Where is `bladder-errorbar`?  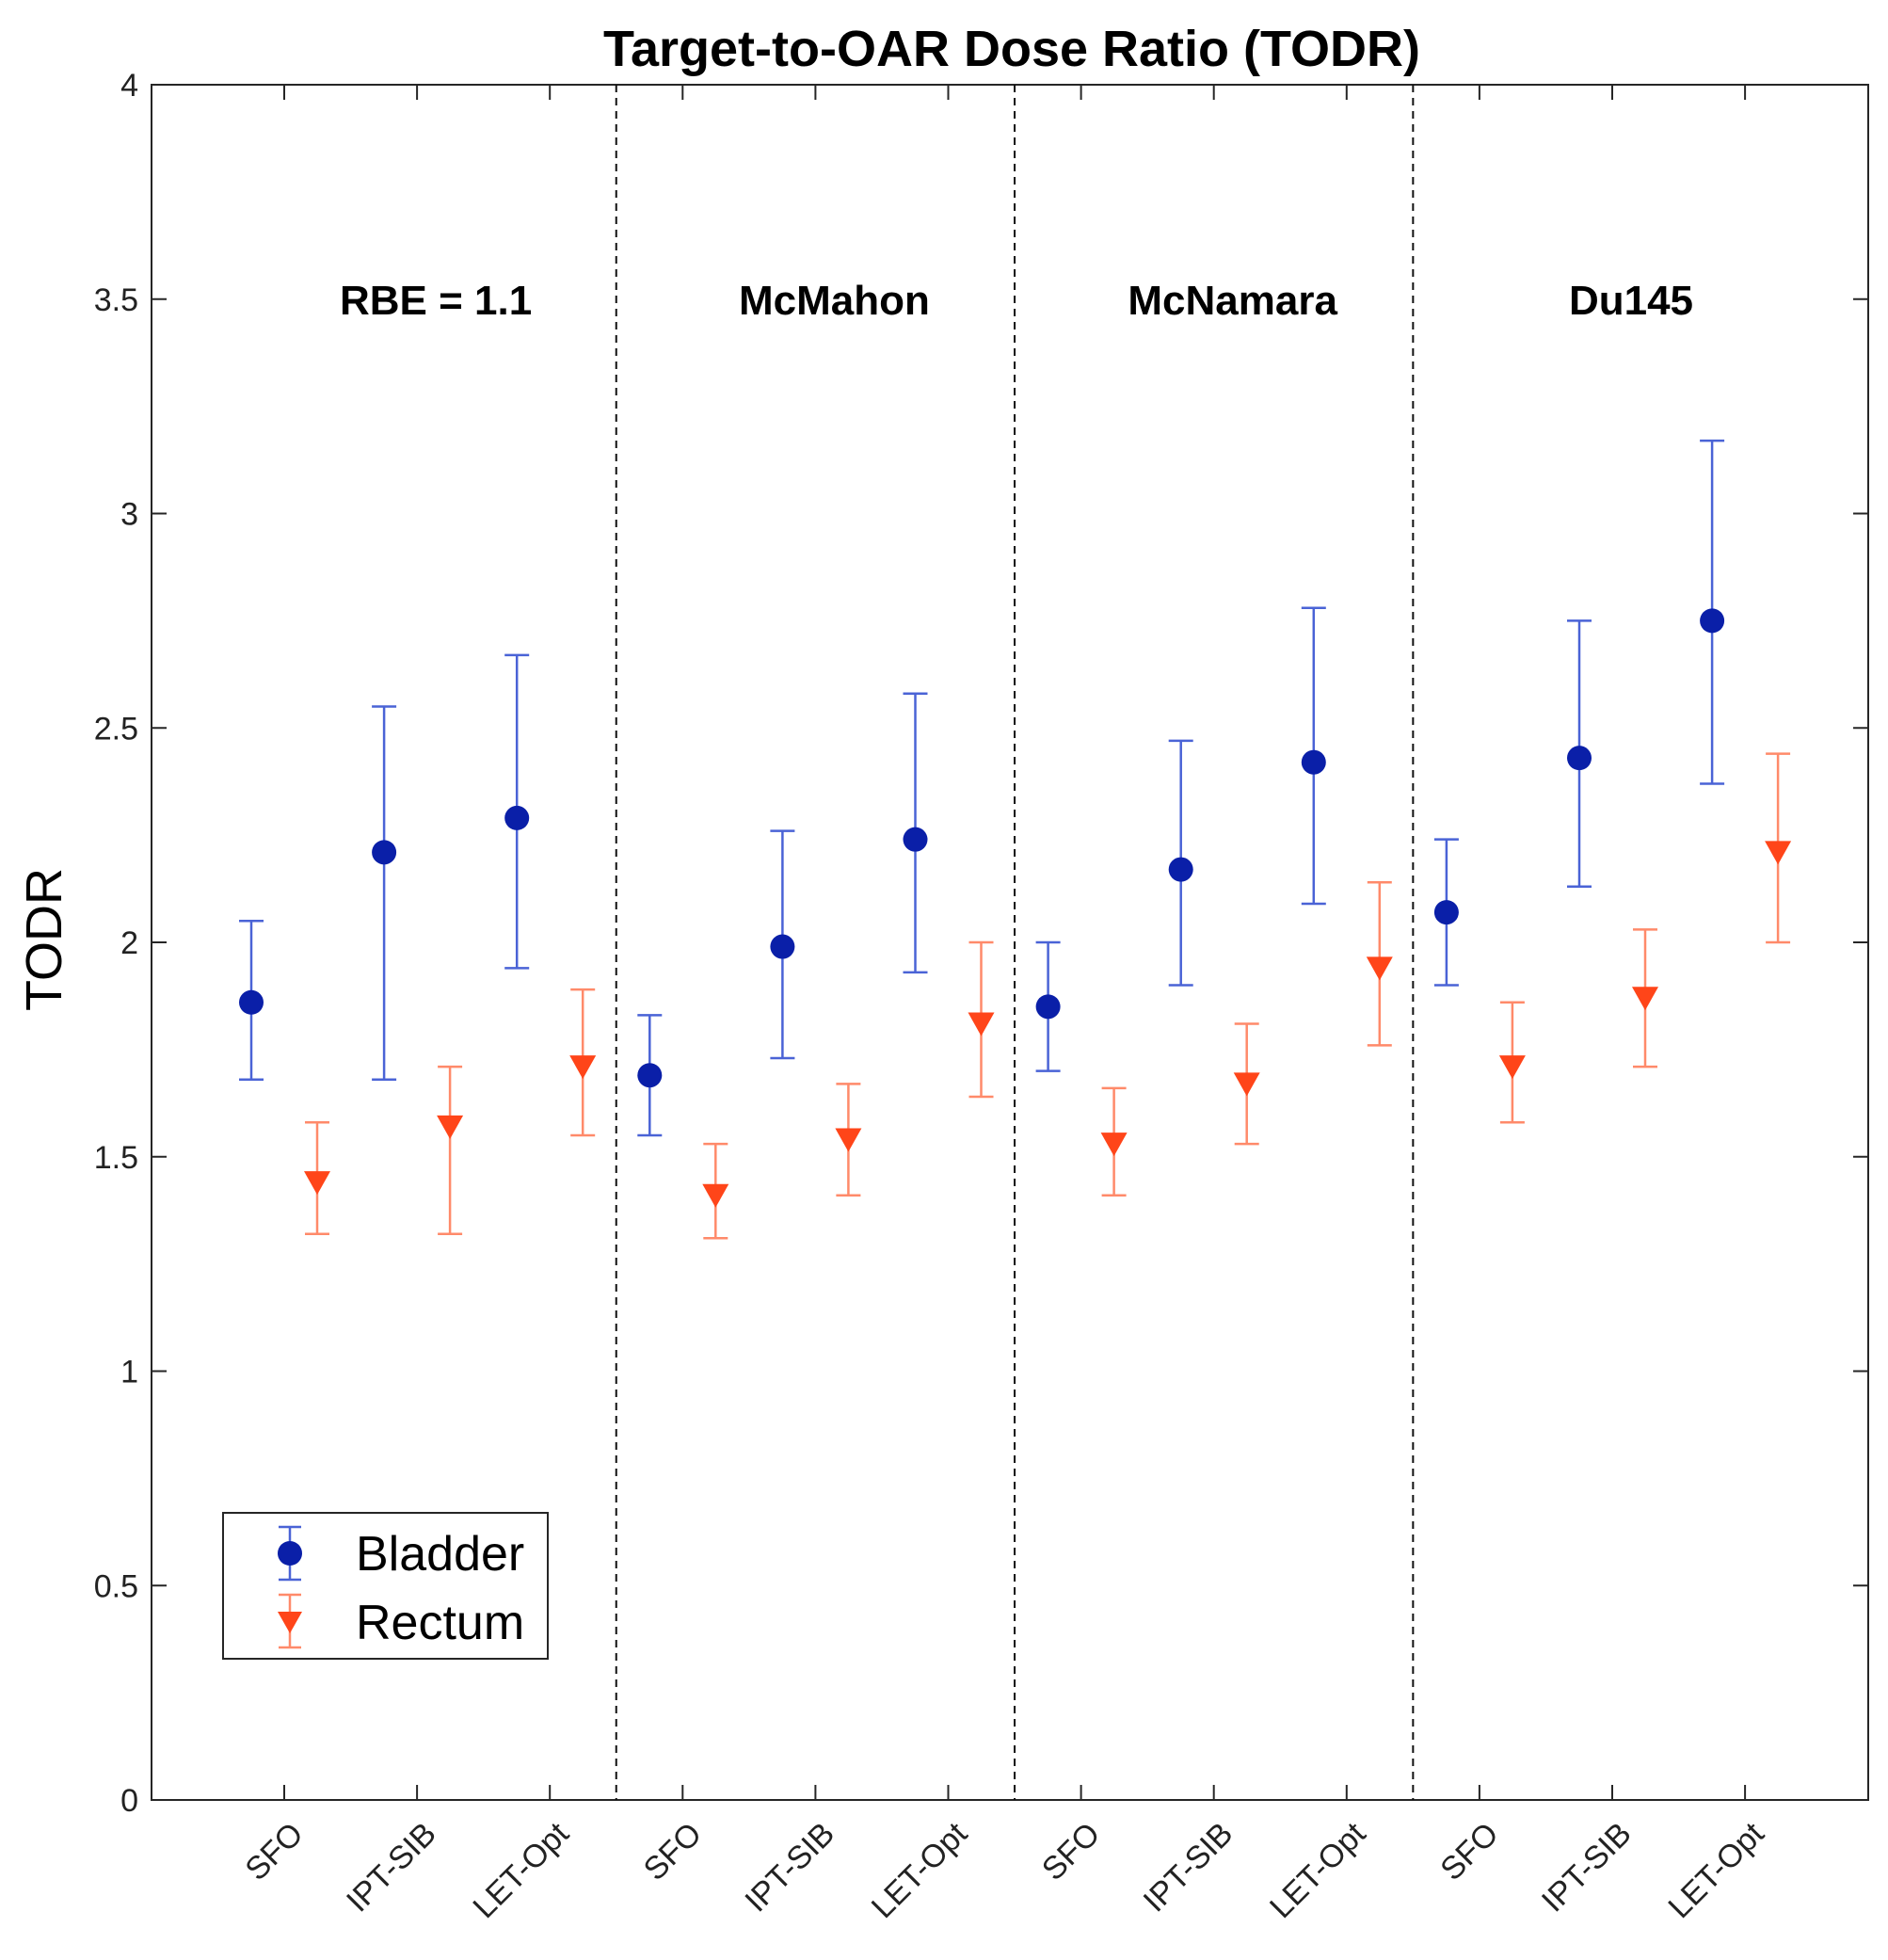
bladder-errorbar is located at coordinates (384, 893).